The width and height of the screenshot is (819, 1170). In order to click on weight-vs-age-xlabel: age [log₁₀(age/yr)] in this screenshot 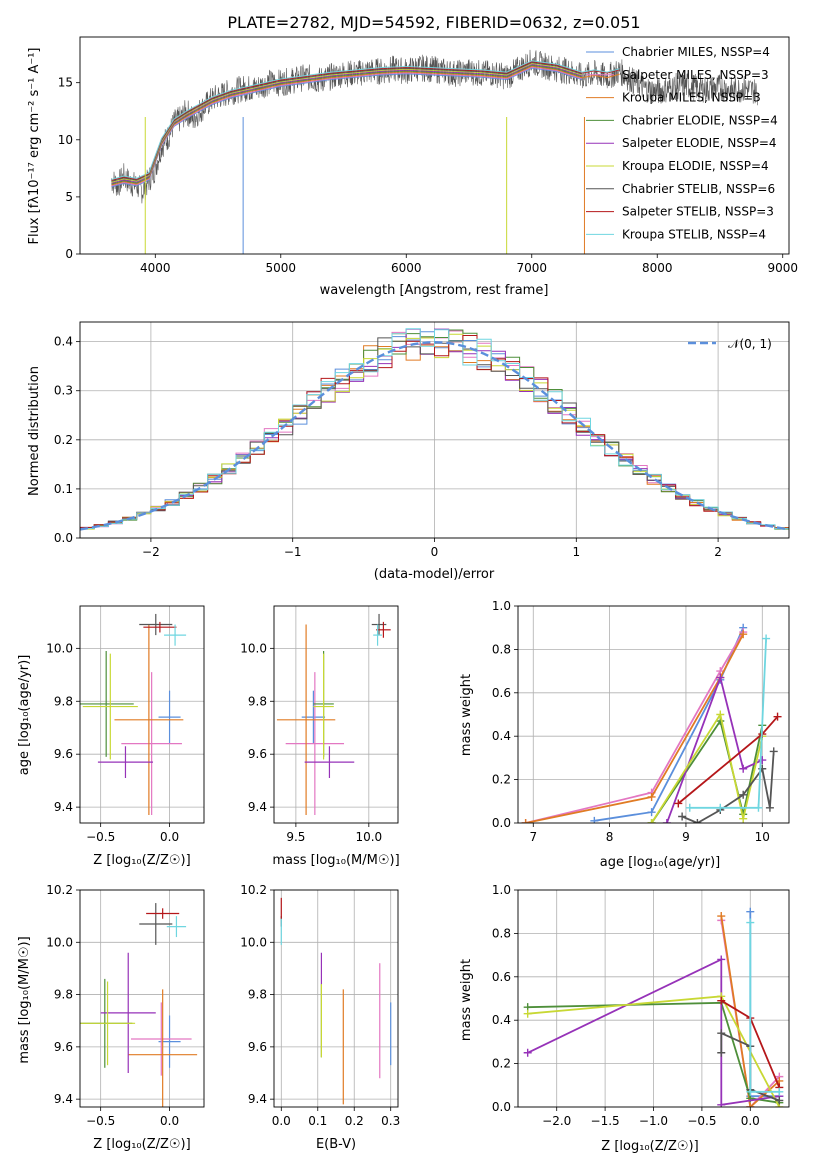, I will do `click(660, 862)`.